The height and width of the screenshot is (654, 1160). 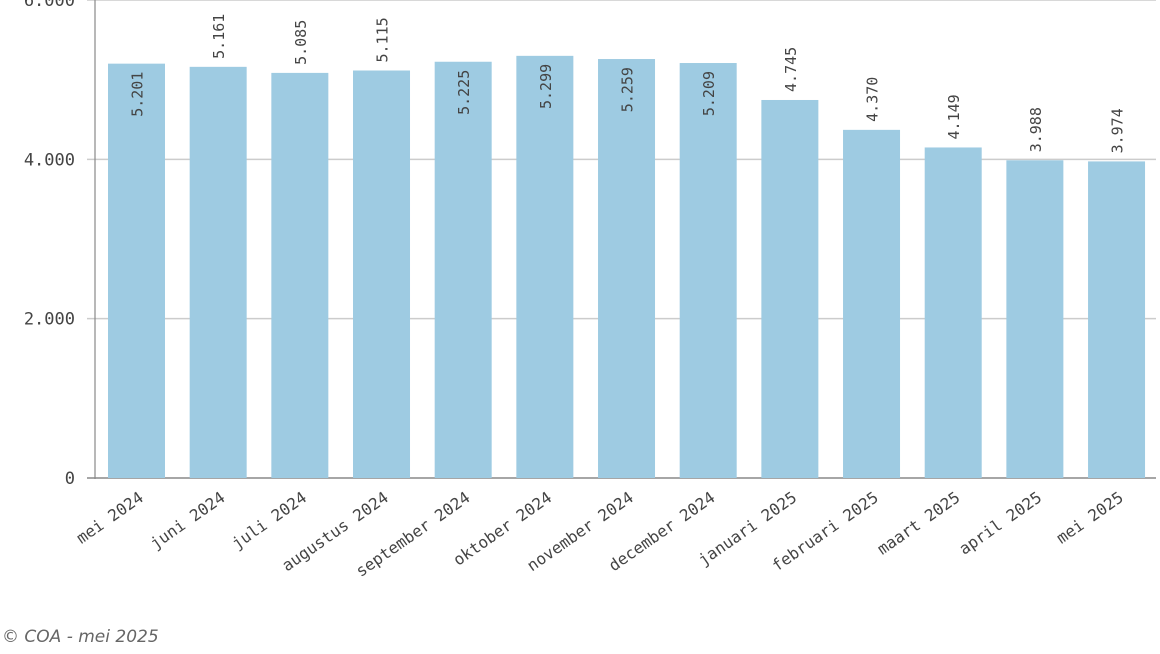 What do you see at coordinates (791, 69) in the screenshot?
I see `data-label: 4.745` at bounding box center [791, 69].